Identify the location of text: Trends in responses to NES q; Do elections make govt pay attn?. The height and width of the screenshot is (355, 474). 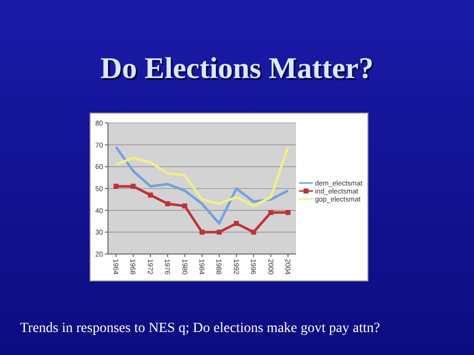
(200, 328).